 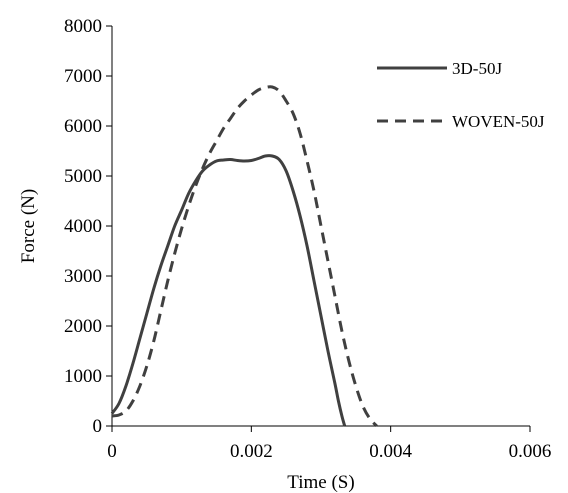 What do you see at coordinates (98, 426) in the screenshot?
I see `y-tick-label: 0` at bounding box center [98, 426].